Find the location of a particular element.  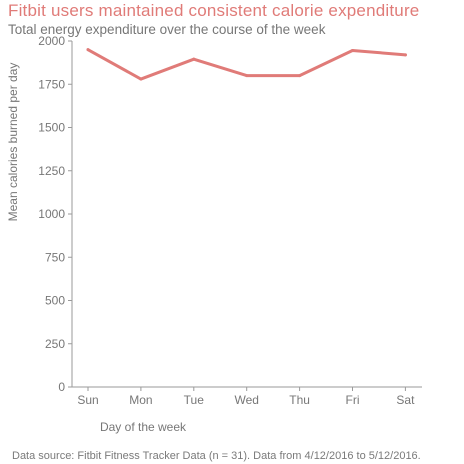

y-tick-label: 2000 is located at coordinates (51, 41).